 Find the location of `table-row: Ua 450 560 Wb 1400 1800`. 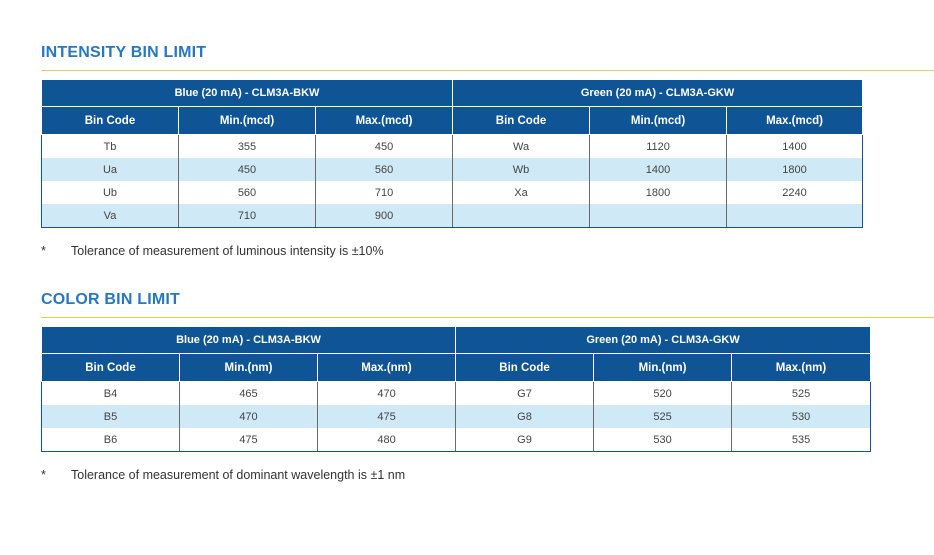

table-row: Ua 450 560 Wb 1400 1800 is located at coordinates (452, 169).